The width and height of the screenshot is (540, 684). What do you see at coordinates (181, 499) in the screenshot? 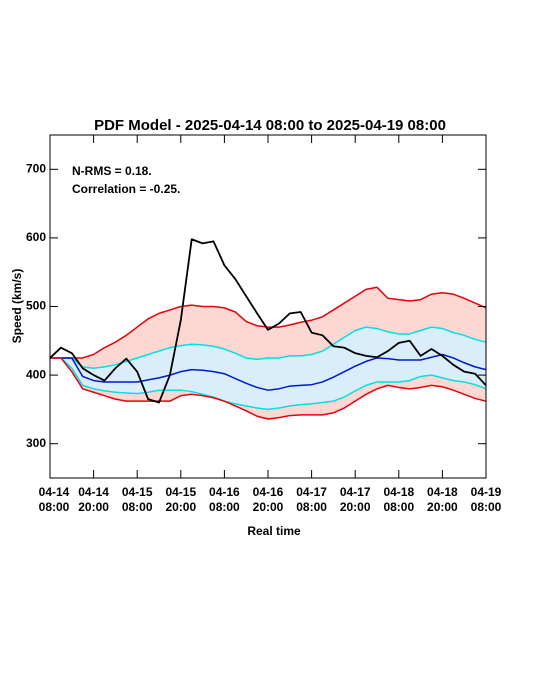
I see `x-tick-label: 04-15 20:00` at bounding box center [181, 499].